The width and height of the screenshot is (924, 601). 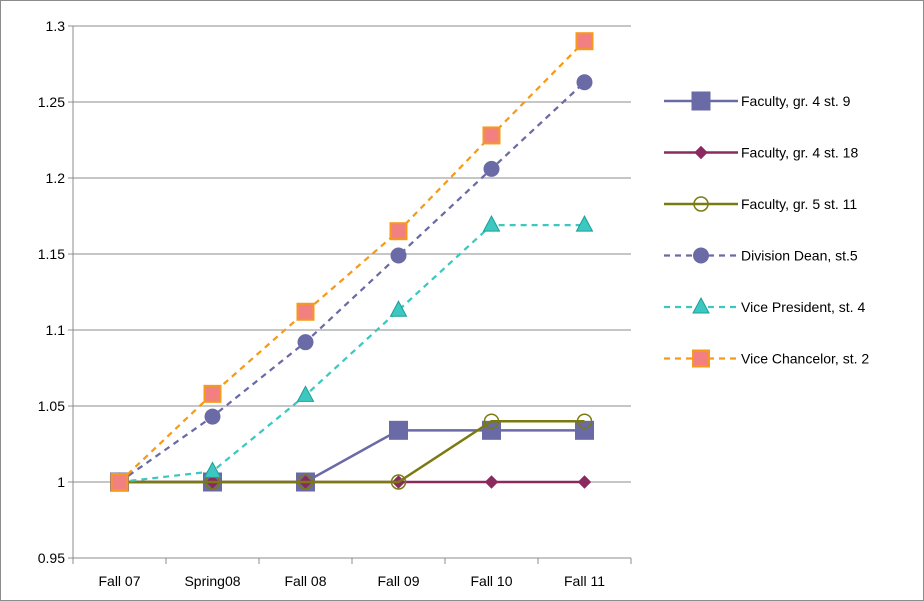 I want to click on legend-item: Division Dean, st.5, so click(x=761, y=255).